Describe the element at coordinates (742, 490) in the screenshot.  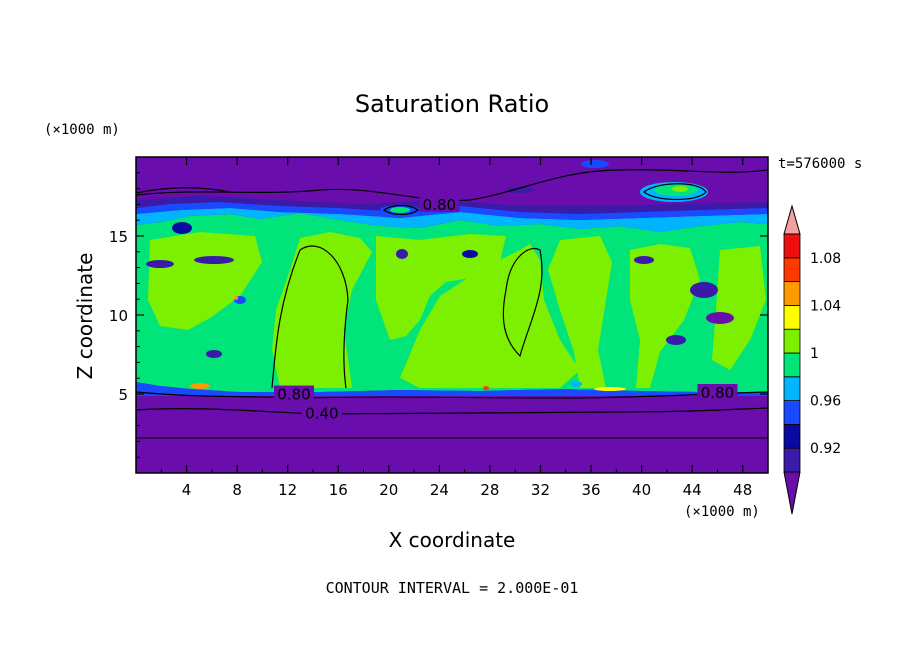
I see `x-tick-label: 48` at that location.